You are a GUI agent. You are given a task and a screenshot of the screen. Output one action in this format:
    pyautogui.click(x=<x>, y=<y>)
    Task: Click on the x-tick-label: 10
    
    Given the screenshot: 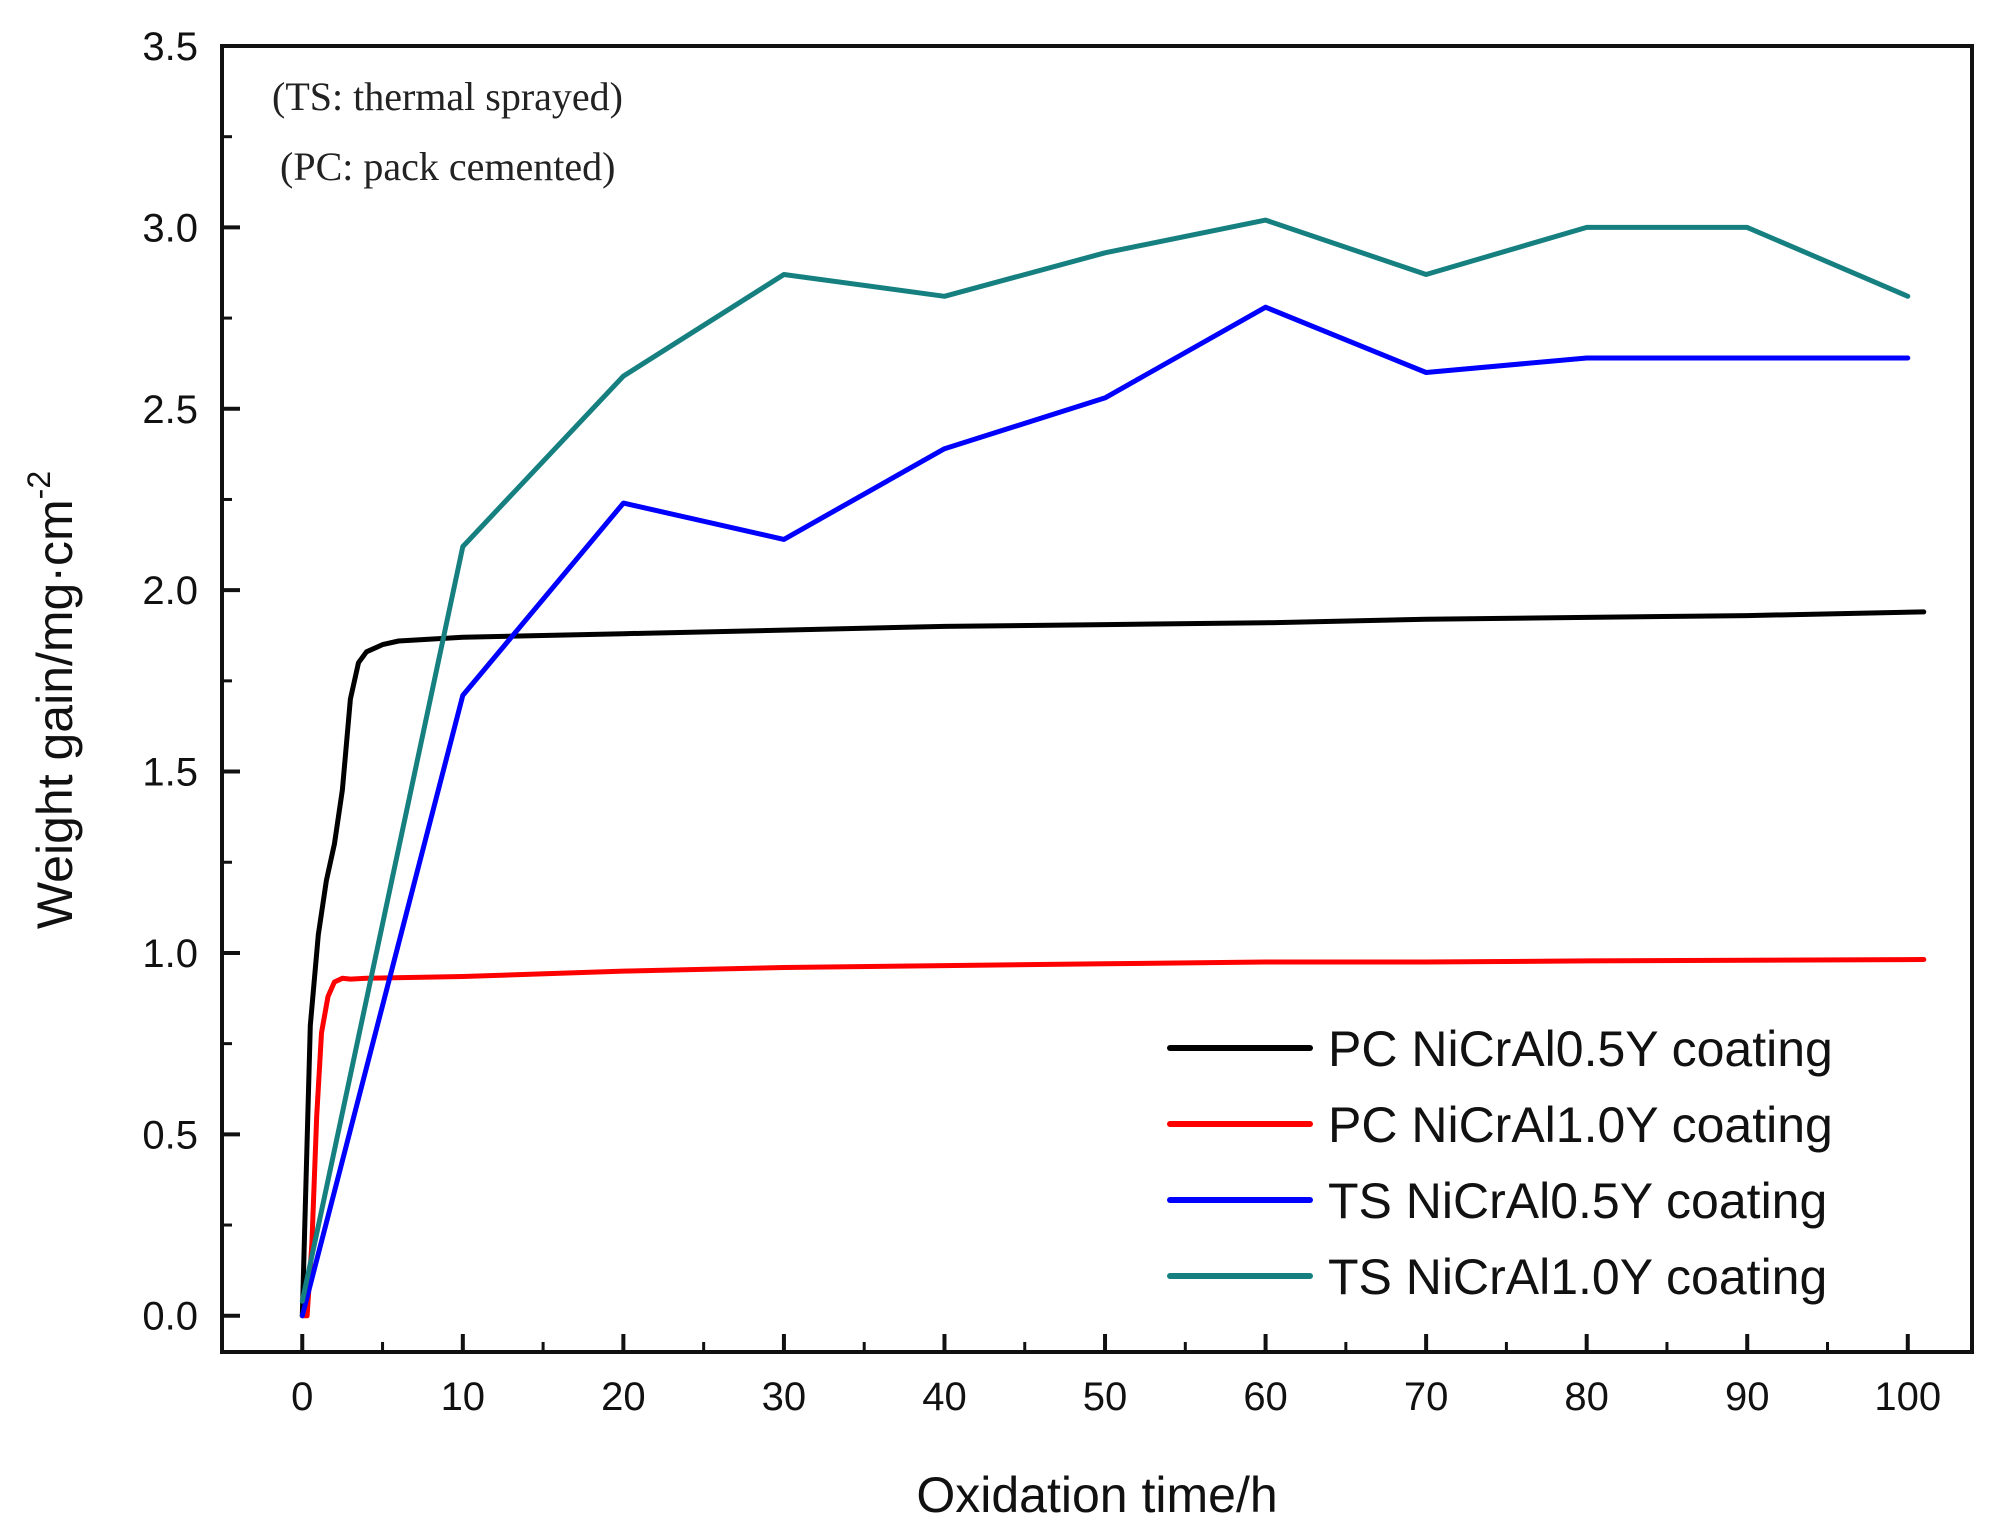 What is the action you would take?
    pyautogui.click(x=463, y=1397)
    